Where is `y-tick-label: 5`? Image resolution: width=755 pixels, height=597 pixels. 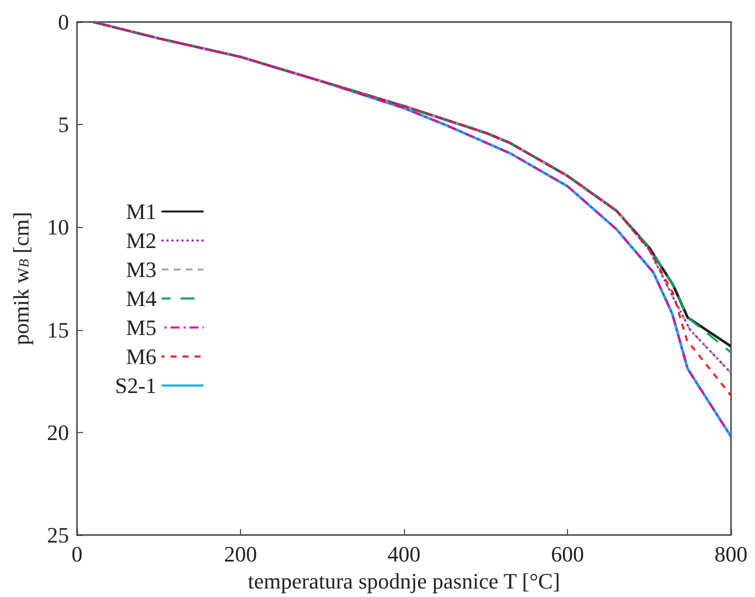
y-tick-label: 5 is located at coordinates (63, 125).